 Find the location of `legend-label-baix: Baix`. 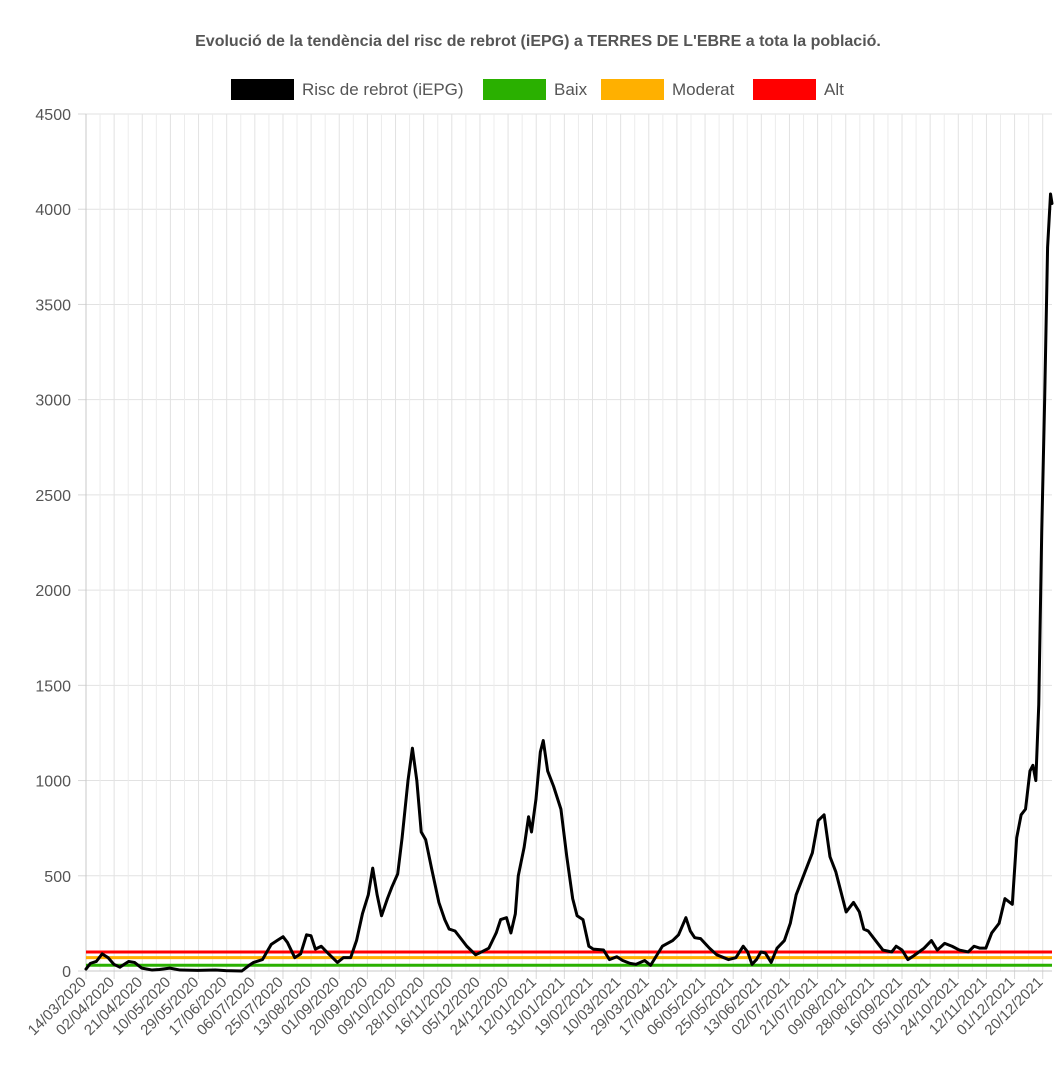

legend-label-baix: Baix is located at coordinates (571, 89).